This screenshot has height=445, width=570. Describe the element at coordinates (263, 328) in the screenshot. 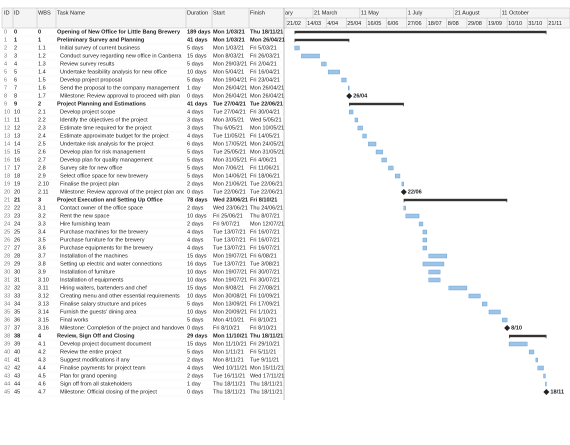

I see `finish: Fri 8/10/21` at that location.